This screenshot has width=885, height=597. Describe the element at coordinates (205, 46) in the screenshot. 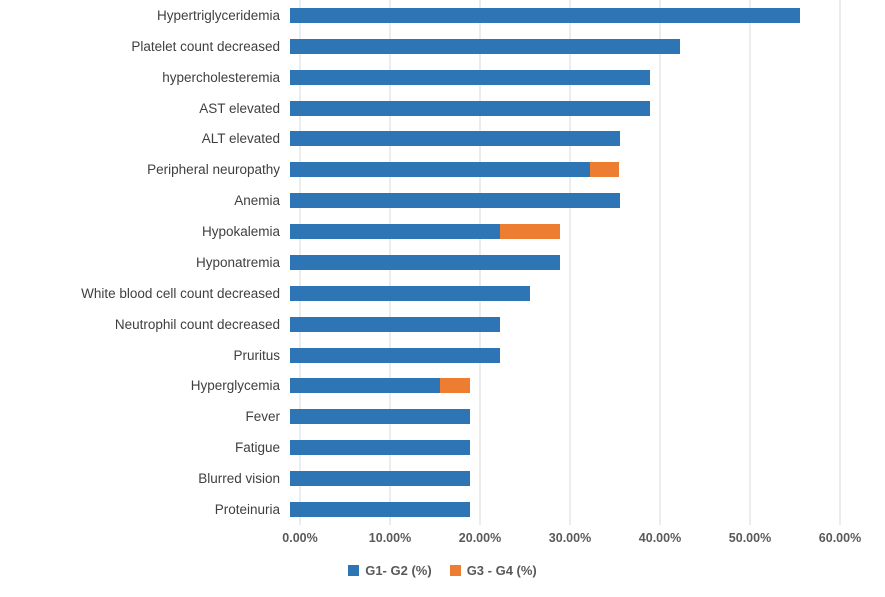

I see `category-label: Platelet count decreased` at that location.